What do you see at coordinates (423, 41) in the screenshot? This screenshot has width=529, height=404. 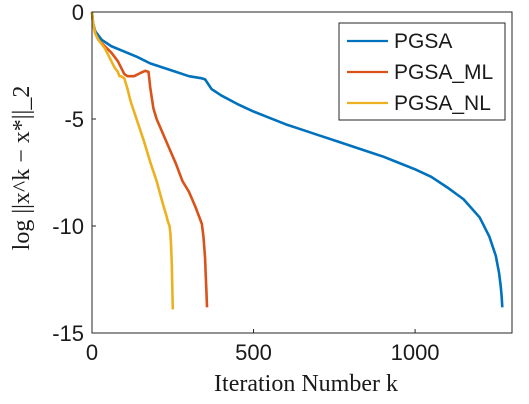 I see `legend-label-pgsa: PGSA` at bounding box center [423, 41].